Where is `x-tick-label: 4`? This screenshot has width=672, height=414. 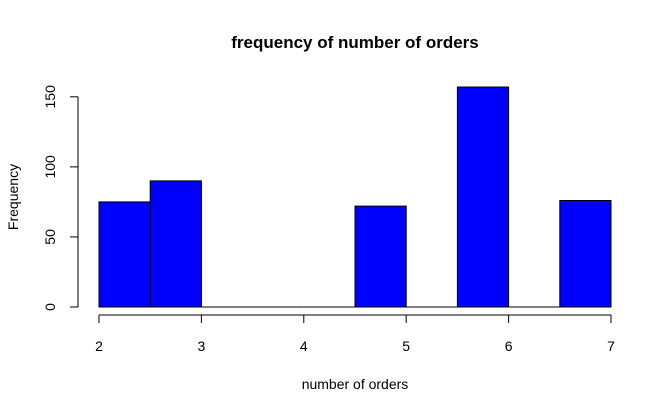 x-tick-label: 4 is located at coordinates (304, 346).